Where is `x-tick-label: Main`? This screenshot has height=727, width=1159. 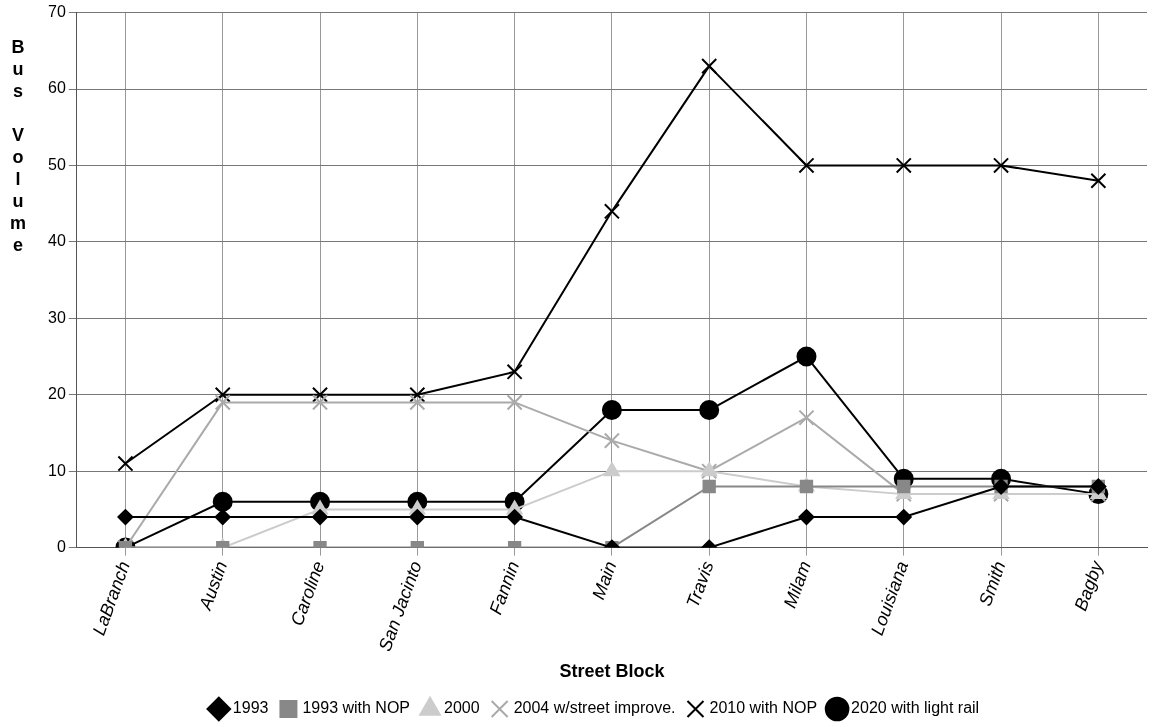 x-tick-label: Main is located at coordinates (604, 580).